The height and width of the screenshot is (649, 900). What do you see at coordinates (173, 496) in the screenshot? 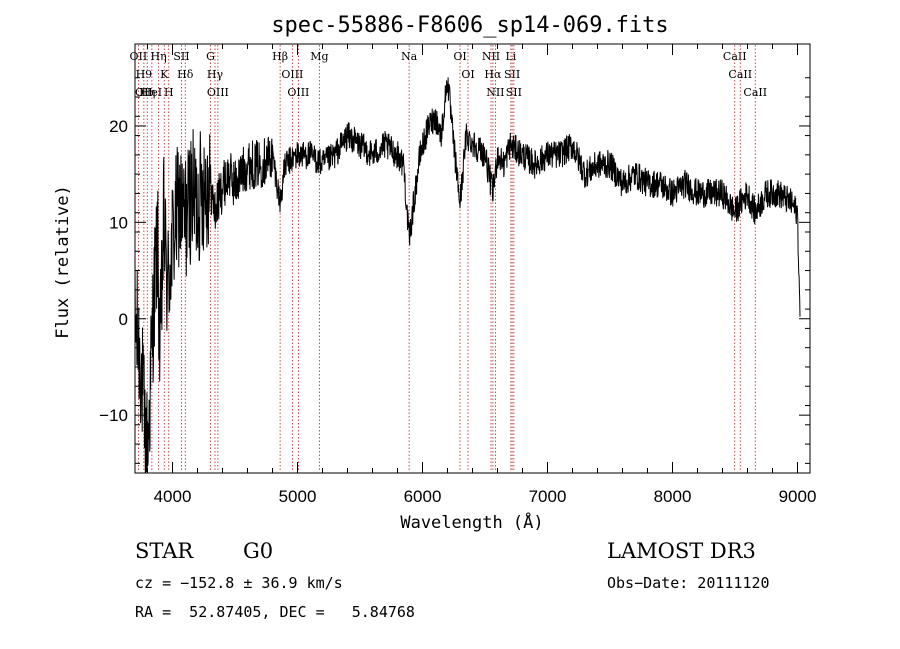
I see `x-tick-label: 4000` at bounding box center [173, 496].